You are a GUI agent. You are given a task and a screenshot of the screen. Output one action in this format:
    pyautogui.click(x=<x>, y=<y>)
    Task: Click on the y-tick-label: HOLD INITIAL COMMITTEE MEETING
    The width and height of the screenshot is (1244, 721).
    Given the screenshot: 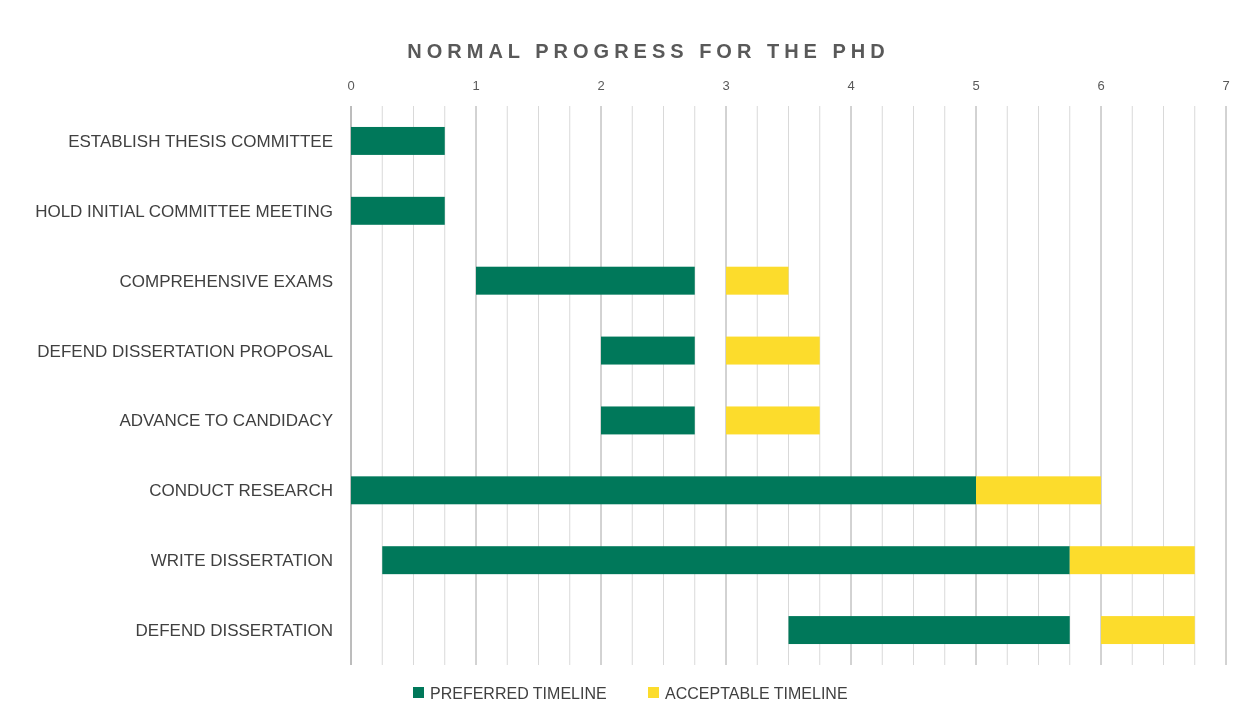 What is the action you would take?
    pyautogui.click(x=184, y=211)
    